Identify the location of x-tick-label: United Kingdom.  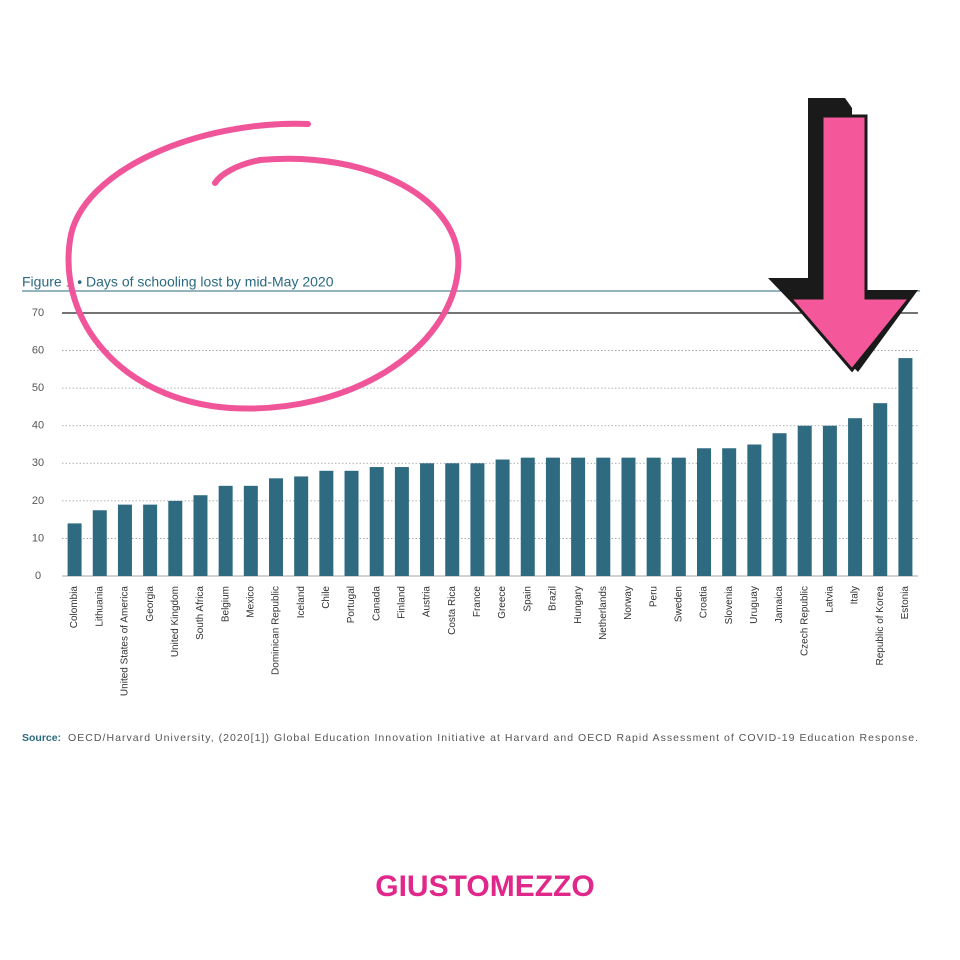
(175, 621).